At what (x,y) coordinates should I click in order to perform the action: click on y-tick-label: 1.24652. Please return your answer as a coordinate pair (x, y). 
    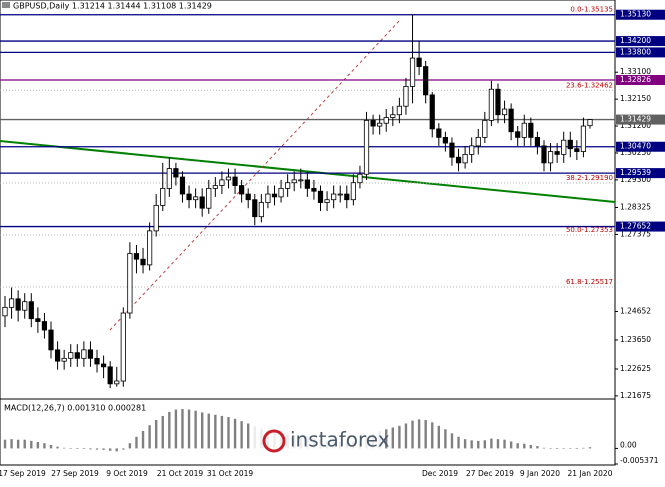
    Looking at the image, I should click on (635, 311).